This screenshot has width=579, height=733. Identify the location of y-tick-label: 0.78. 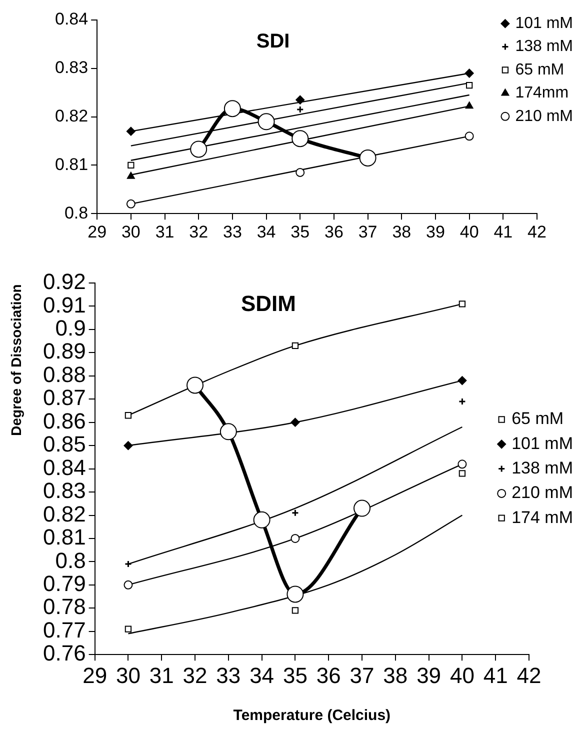
(64, 607).